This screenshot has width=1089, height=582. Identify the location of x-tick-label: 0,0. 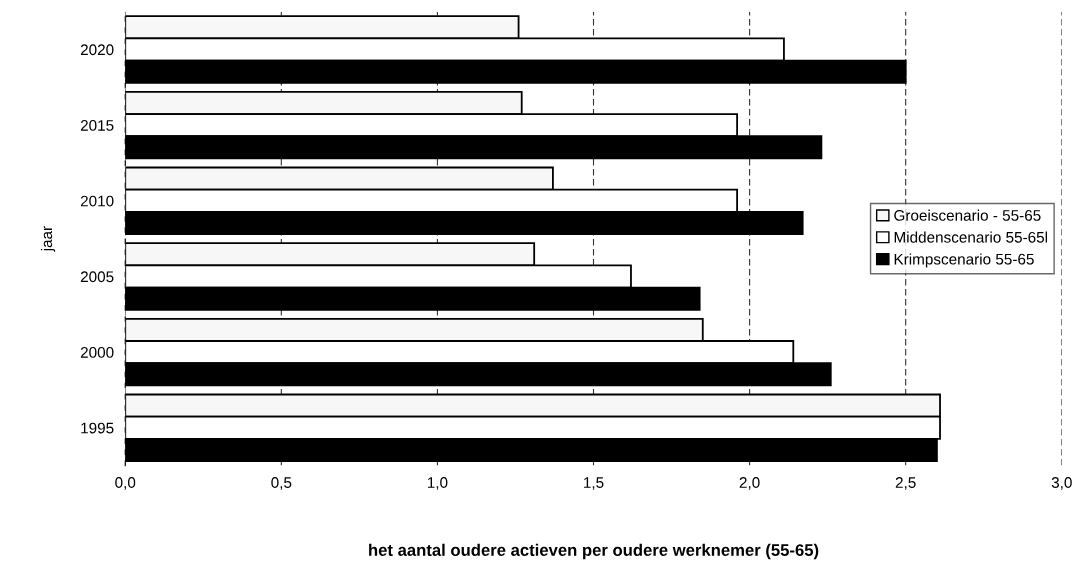
(125, 483).